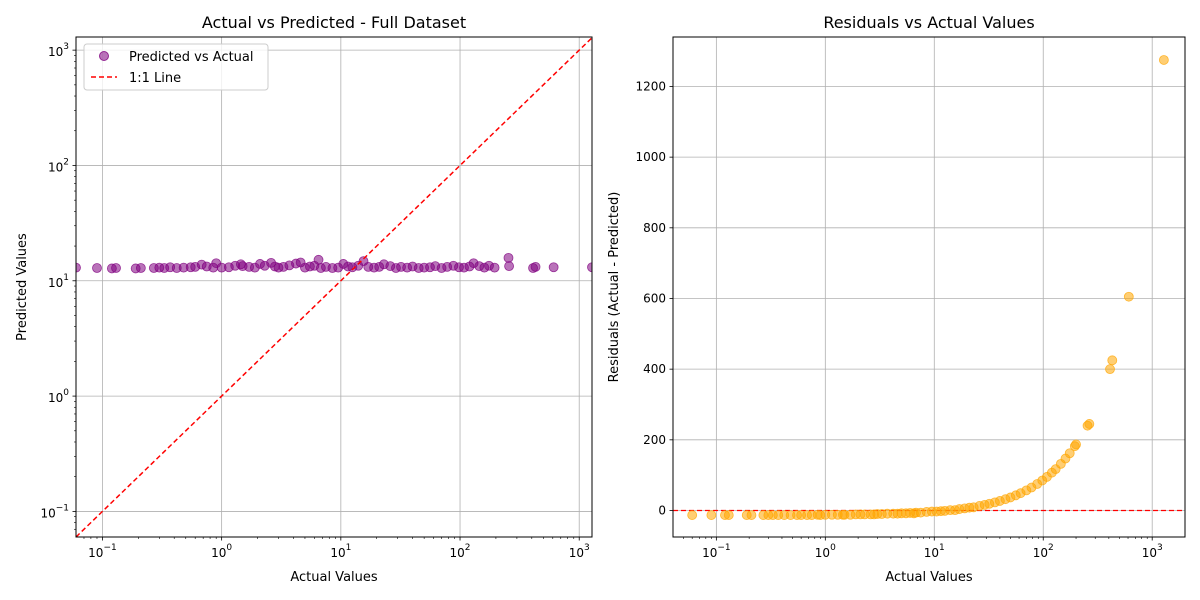  Describe the element at coordinates (654, 298) in the screenshot. I see `y-tick-label: 600` at that location.